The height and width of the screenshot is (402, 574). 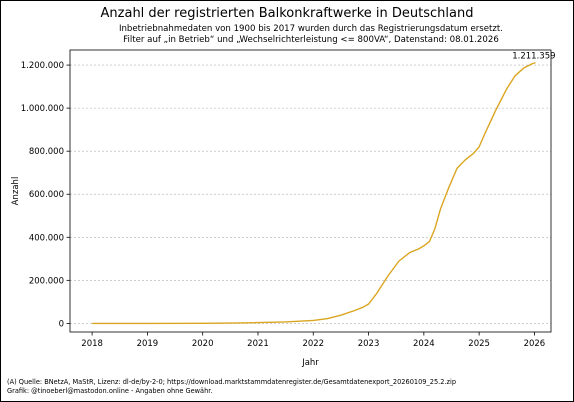 What do you see at coordinates (42, 109) in the screenshot?
I see `y-tick-label: 1.000.000` at bounding box center [42, 109].